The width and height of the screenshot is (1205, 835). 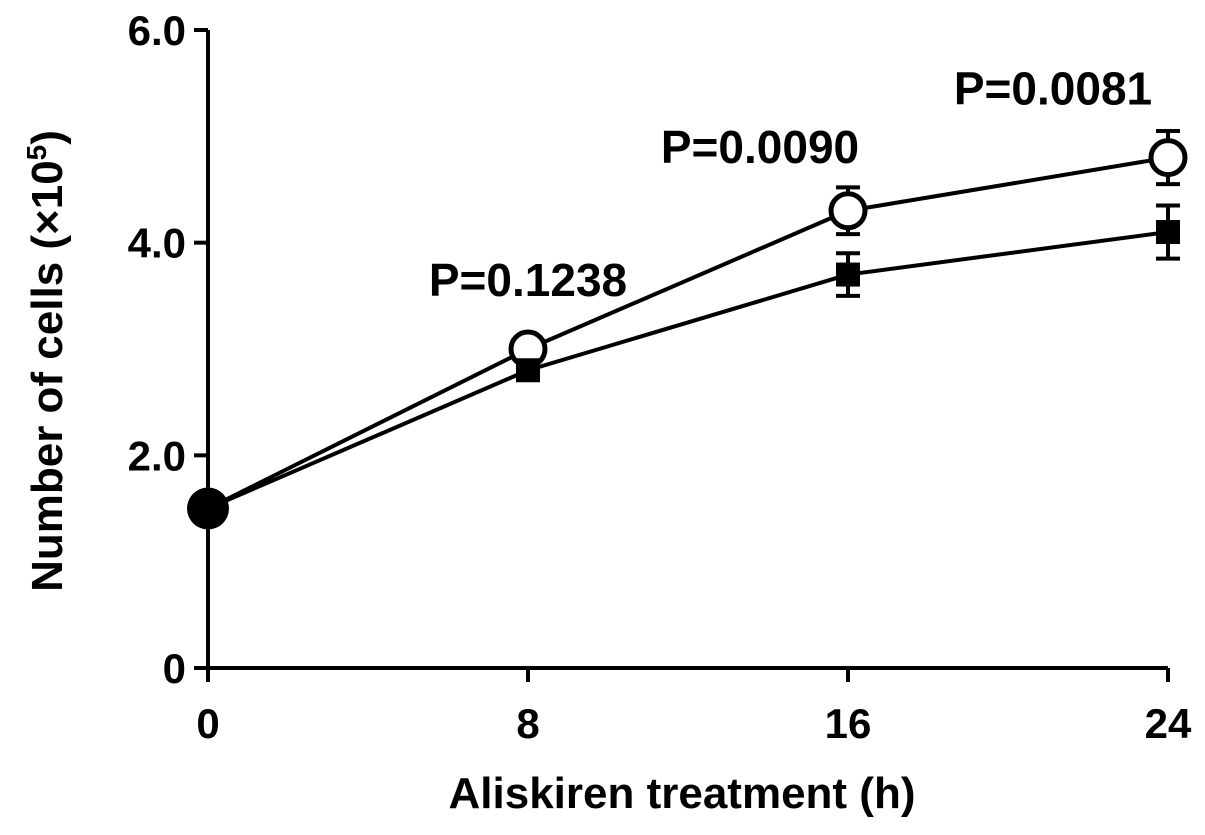 I want to click on x-tick-label: 16, so click(x=848, y=723).